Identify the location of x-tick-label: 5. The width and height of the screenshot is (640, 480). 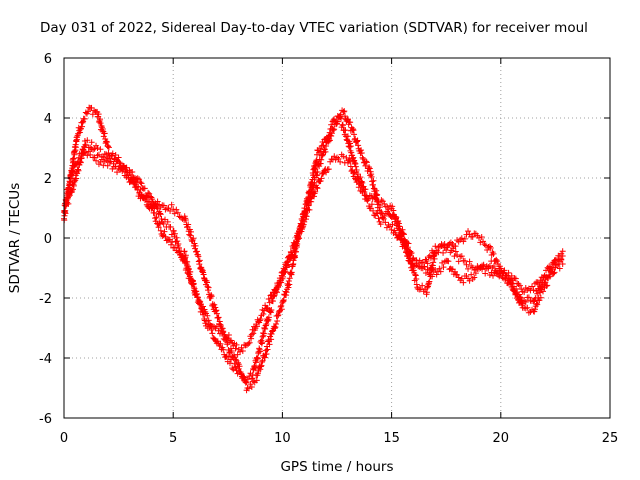
(173, 438).